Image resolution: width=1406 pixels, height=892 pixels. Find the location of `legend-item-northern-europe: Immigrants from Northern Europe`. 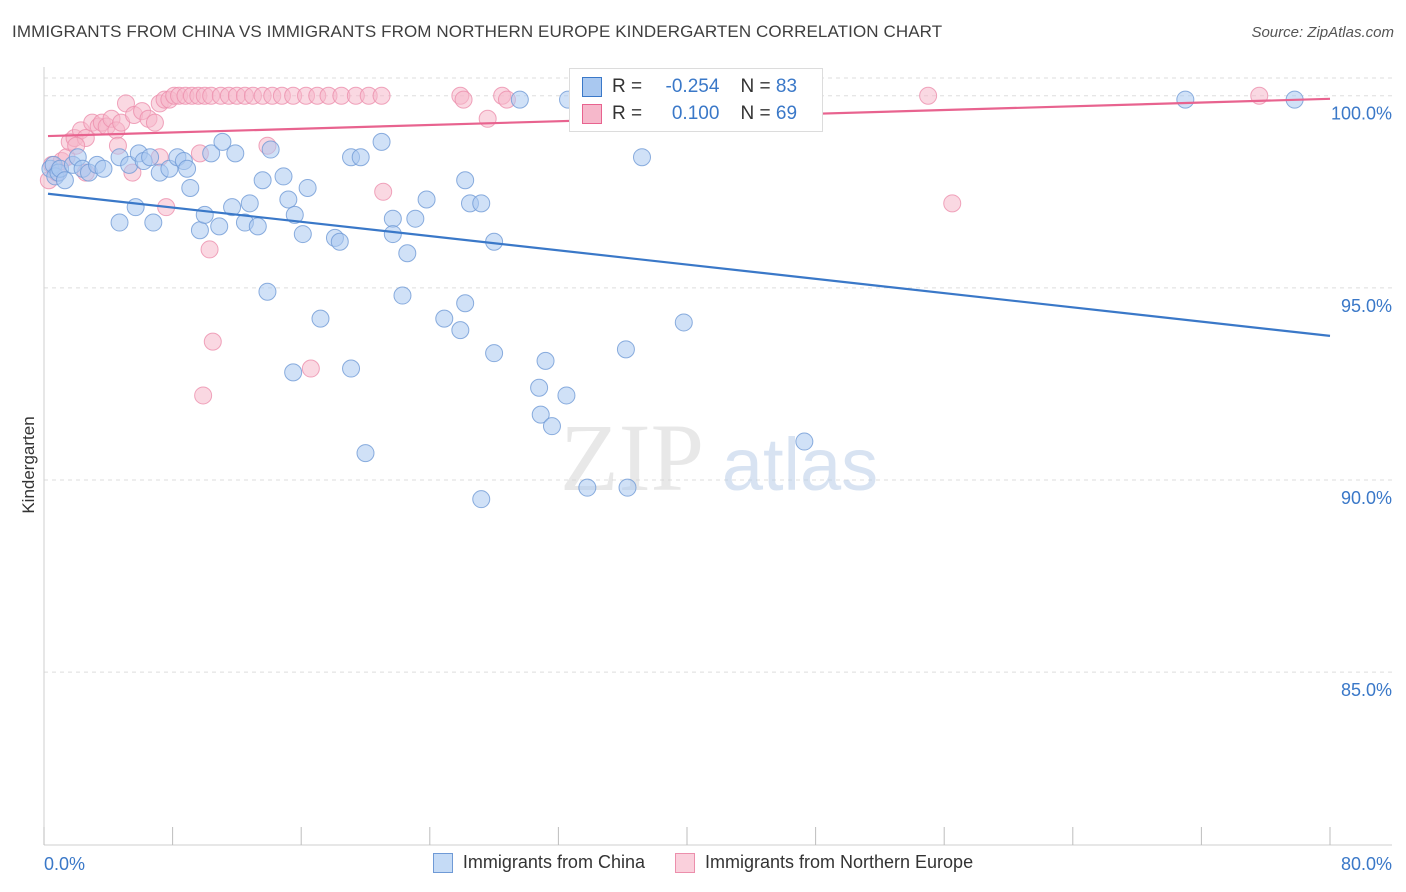

legend-item-northern-europe: Immigrants from Northern Europe is located at coordinates (824, 862).